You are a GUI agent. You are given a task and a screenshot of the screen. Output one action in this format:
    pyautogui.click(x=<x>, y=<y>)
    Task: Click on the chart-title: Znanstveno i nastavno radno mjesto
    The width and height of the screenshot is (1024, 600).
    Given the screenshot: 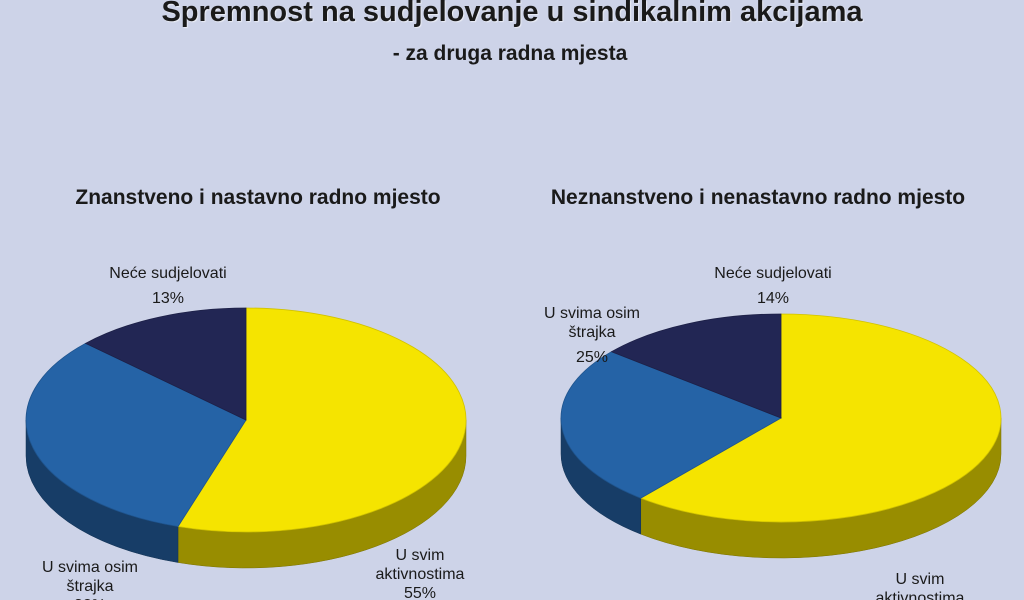 What is the action you would take?
    pyautogui.click(x=257, y=197)
    